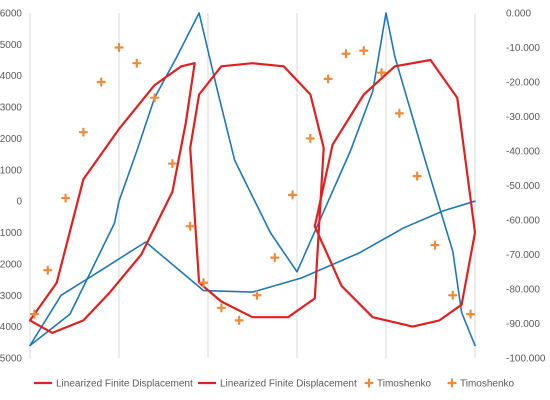 This screenshot has width=550, height=400. Describe the element at coordinates (19, 202) in the screenshot. I see `left-tick-label: 0` at that location.